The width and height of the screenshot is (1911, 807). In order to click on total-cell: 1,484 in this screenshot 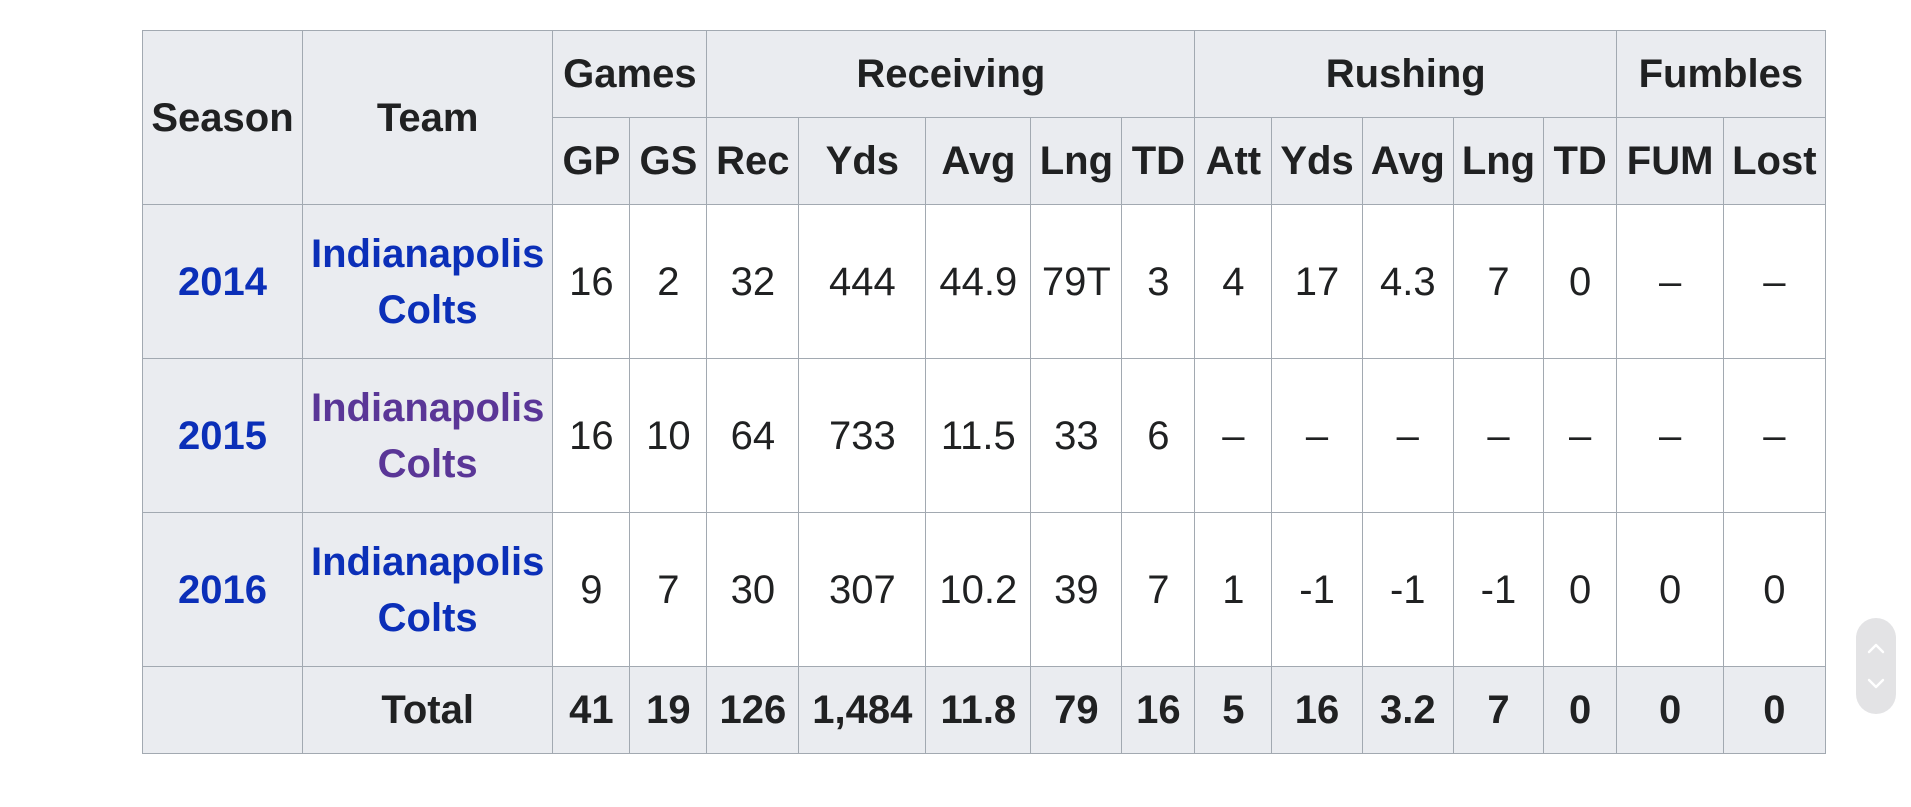, I will do `click(862, 710)`.